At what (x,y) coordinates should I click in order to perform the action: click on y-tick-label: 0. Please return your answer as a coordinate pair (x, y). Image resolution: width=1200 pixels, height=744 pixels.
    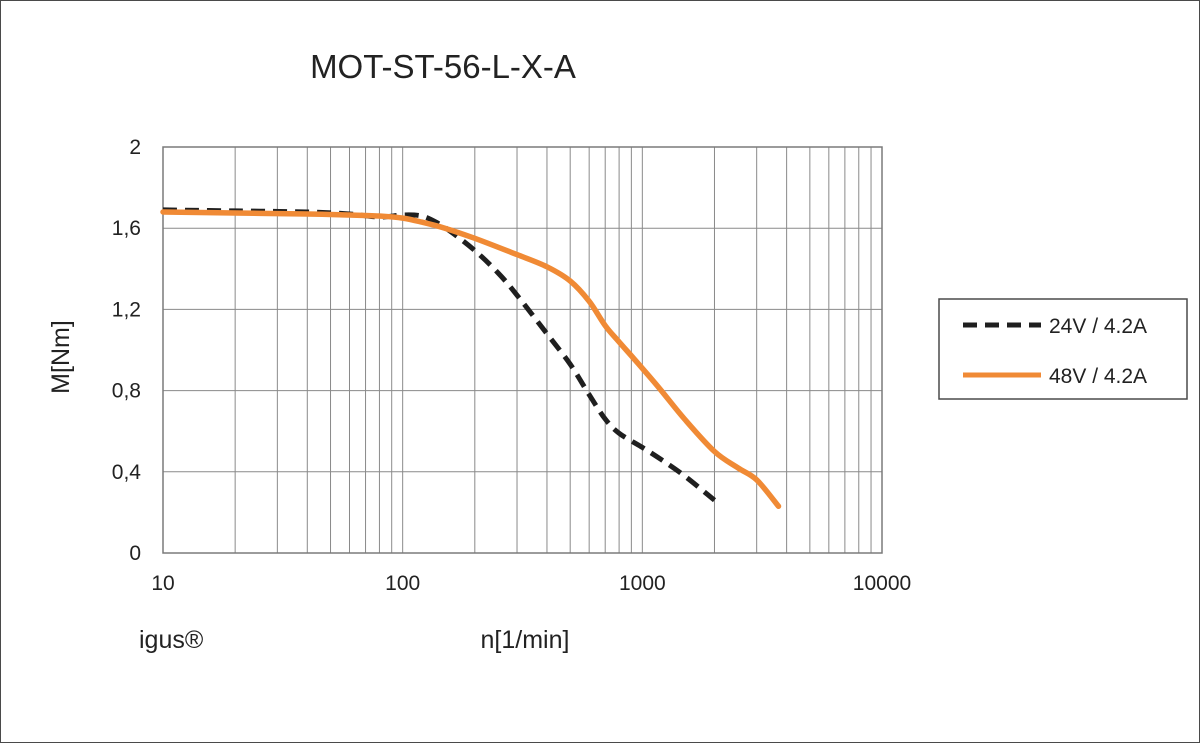
    Looking at the image, I should click on (135, 553).